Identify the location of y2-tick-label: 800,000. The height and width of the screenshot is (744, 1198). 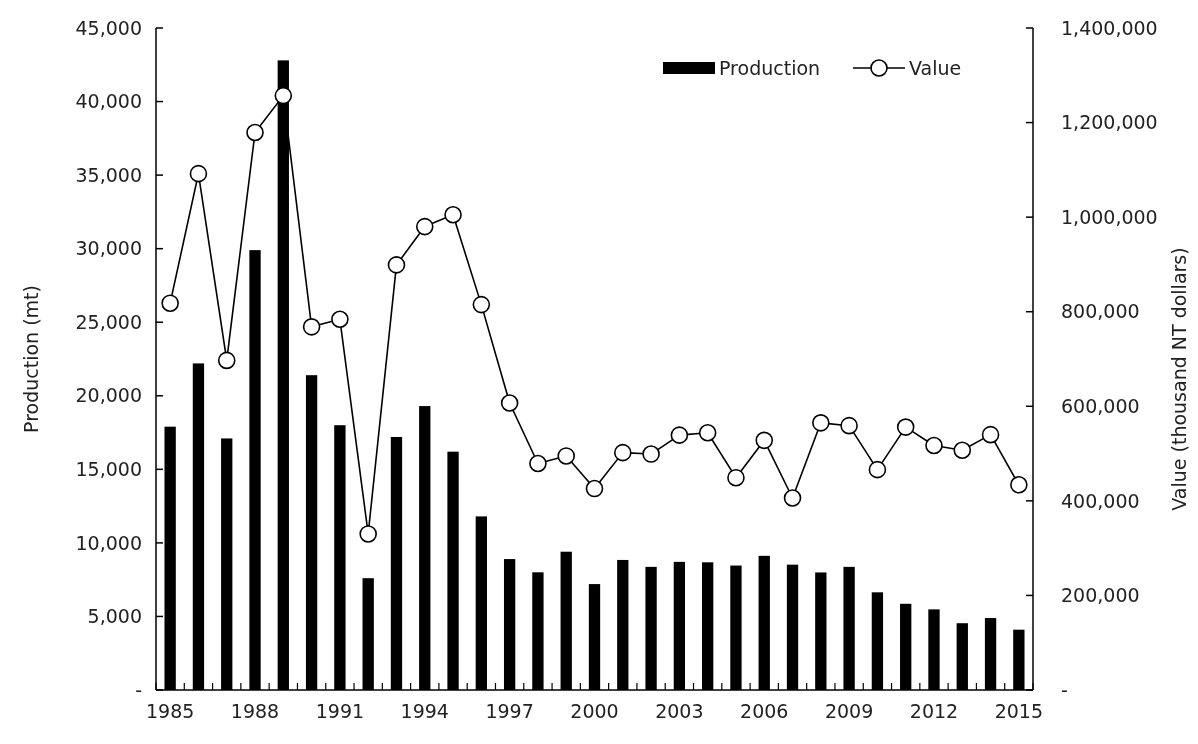
(1100, 311).